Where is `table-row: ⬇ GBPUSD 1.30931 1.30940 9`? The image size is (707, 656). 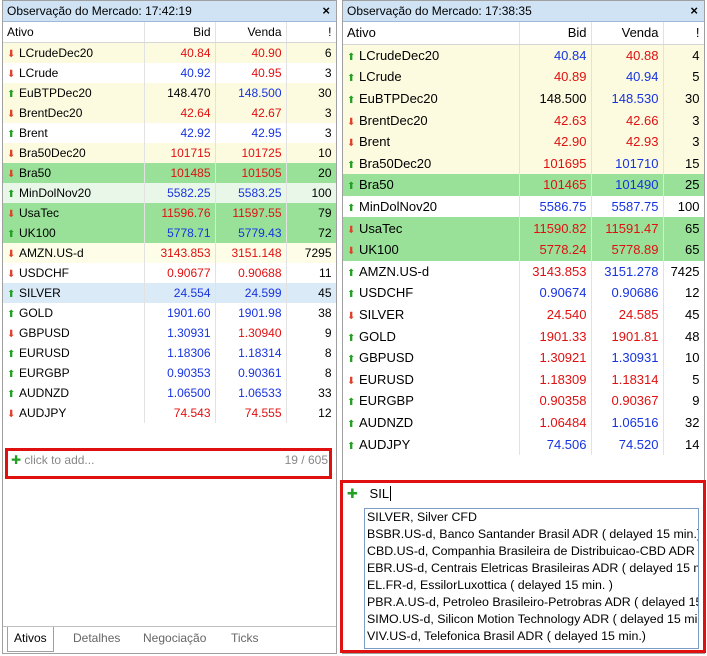
table-row: ⬇ GBPUSD 1.30931 1.30940 9 is located at coordinates (169, 333).